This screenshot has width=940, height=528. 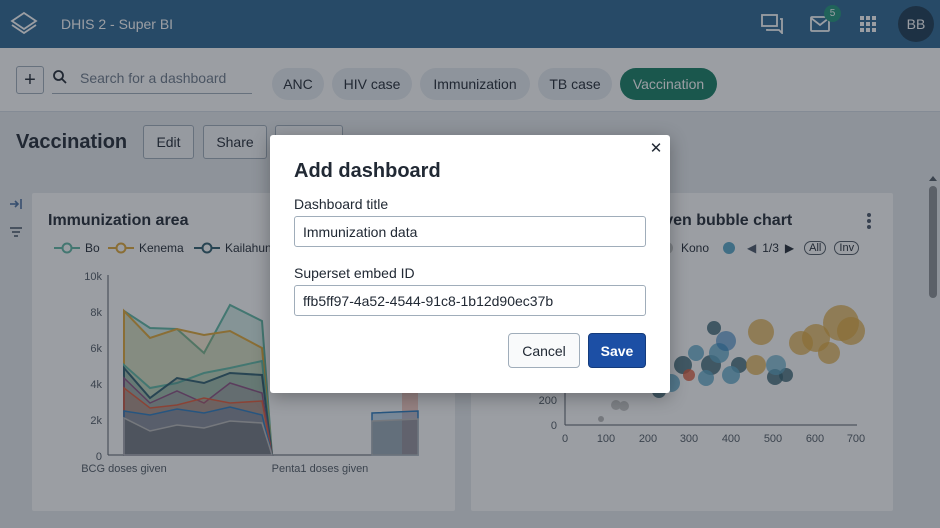 I want to click on x-tick: 600, so click(x=815, y=439).